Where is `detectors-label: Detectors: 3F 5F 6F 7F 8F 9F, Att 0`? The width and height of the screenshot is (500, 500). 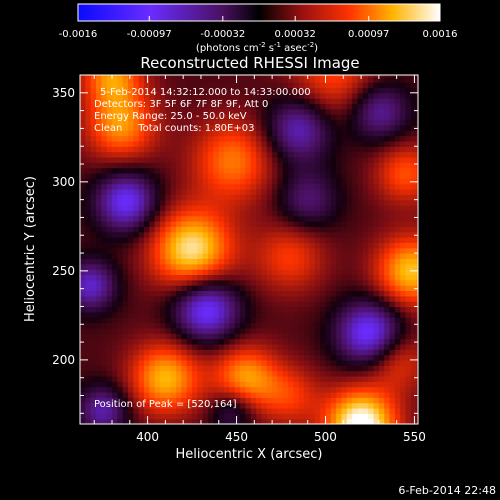 detectors-label: Detectors: 3F 5F 6F 7F 8F 9F, Att 0 is located at coordinates (181, 104).